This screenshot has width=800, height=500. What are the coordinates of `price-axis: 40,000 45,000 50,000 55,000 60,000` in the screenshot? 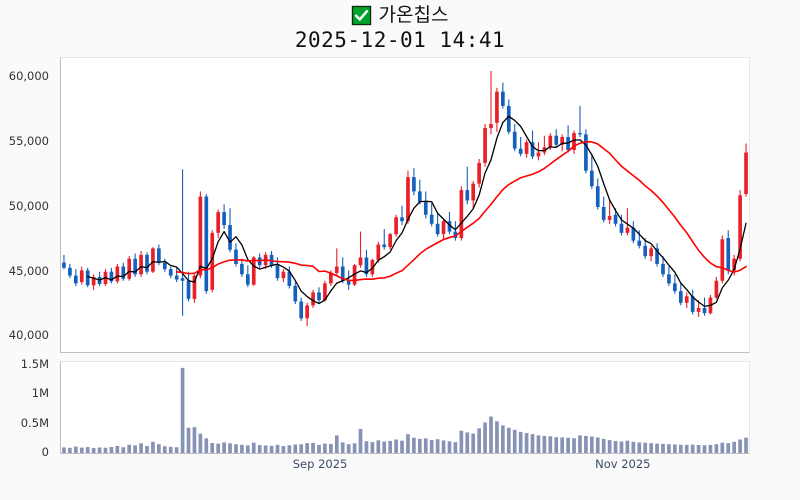 It's located at (27, 205).